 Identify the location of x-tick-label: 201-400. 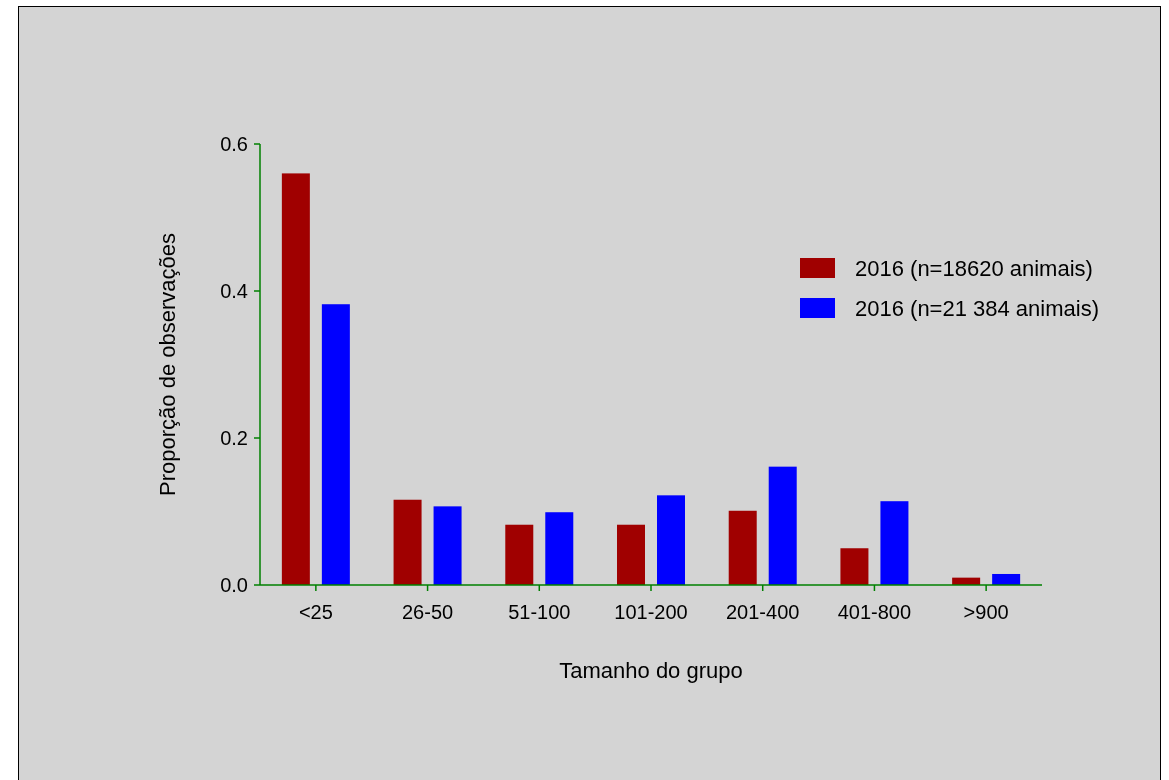
(763, 612).